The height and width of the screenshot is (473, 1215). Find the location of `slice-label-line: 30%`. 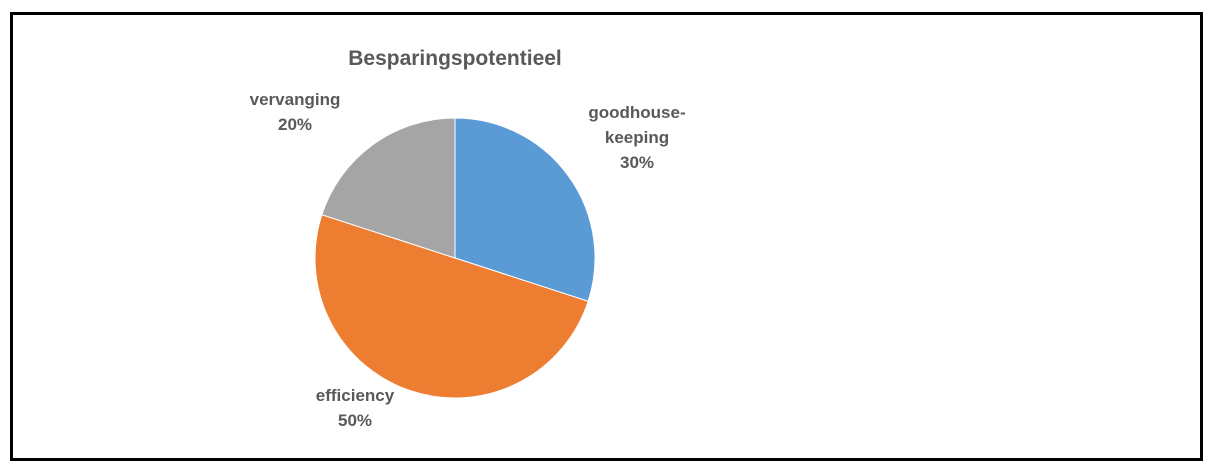

slice-label-line: 30% is located at coordinates (637, 162).